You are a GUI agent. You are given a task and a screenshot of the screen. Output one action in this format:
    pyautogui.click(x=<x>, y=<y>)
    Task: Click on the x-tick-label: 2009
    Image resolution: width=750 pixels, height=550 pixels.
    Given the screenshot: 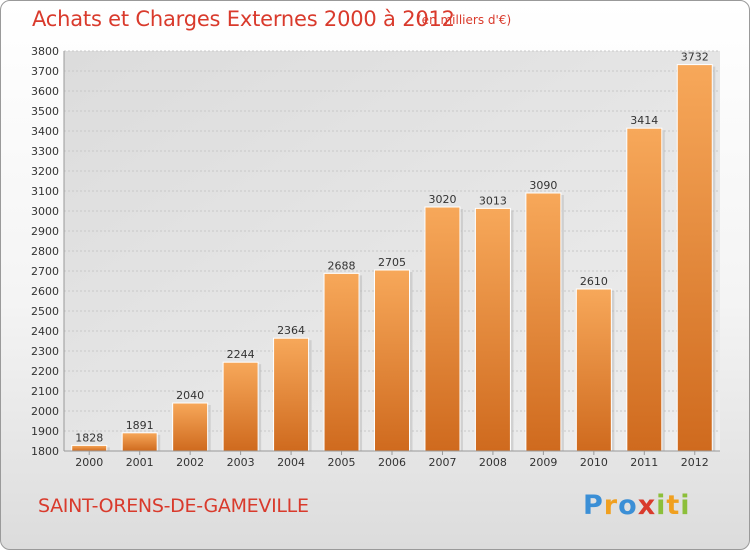 What is the action you would take?
    pyautogui.click(x=543, y=462)
    